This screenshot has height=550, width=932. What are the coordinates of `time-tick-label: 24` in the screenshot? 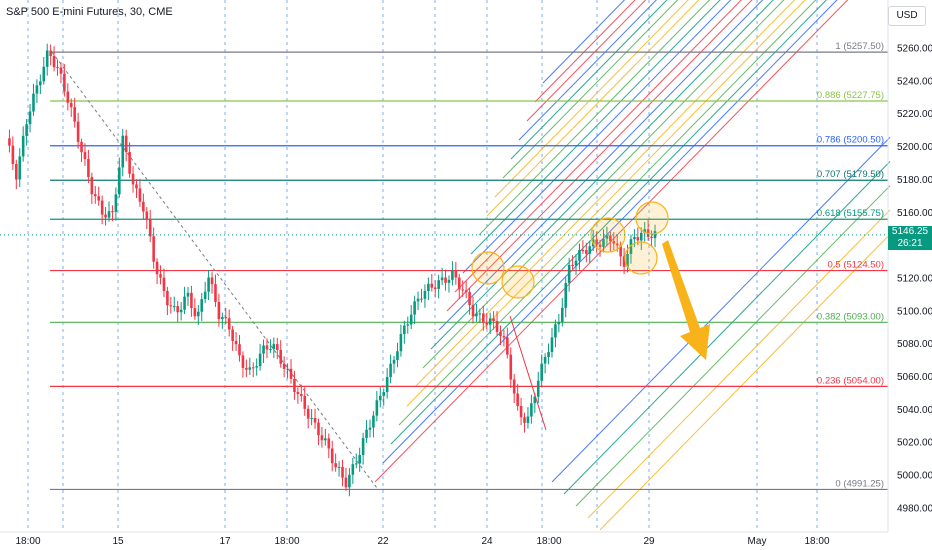 It's located at (487, 541).